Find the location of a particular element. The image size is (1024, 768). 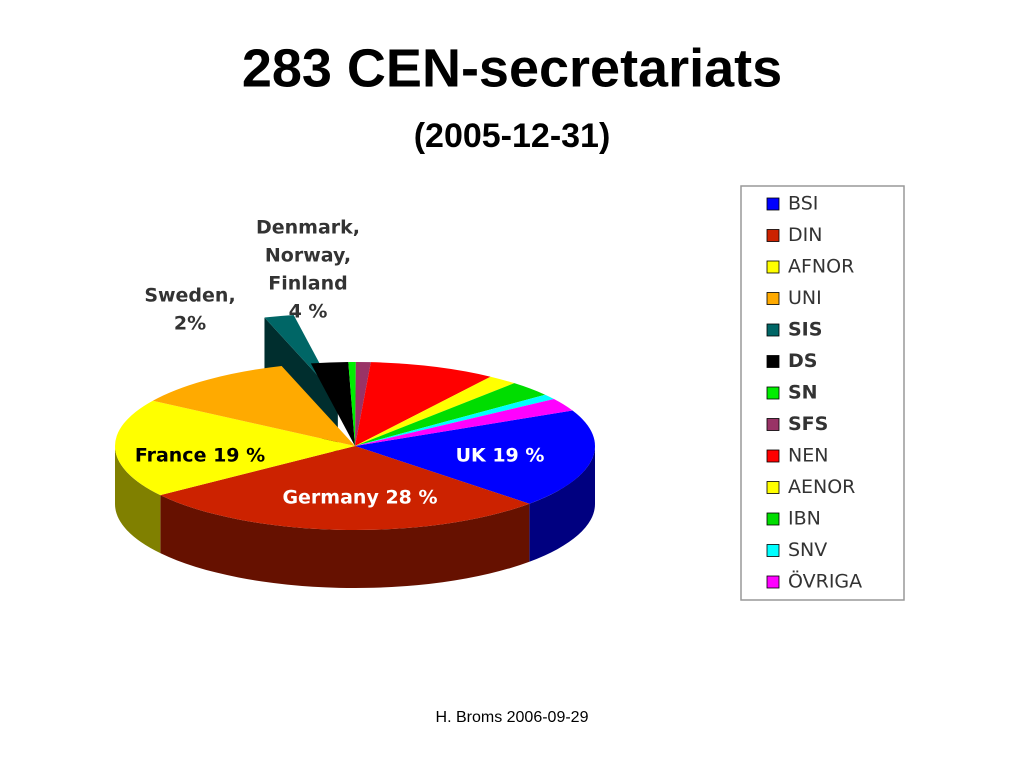

annotation: France 19 % is located at coordinates (200, 456).